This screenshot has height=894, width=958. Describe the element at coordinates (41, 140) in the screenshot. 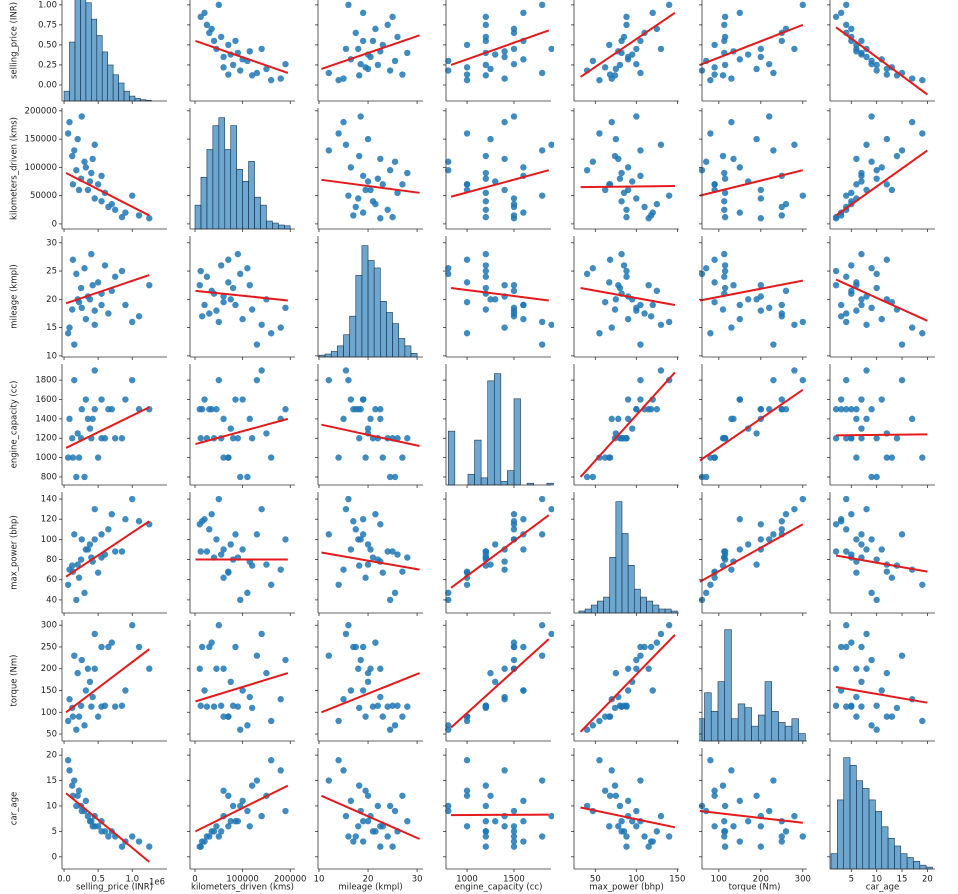

I see `y-tick-label: 150000` at that location.